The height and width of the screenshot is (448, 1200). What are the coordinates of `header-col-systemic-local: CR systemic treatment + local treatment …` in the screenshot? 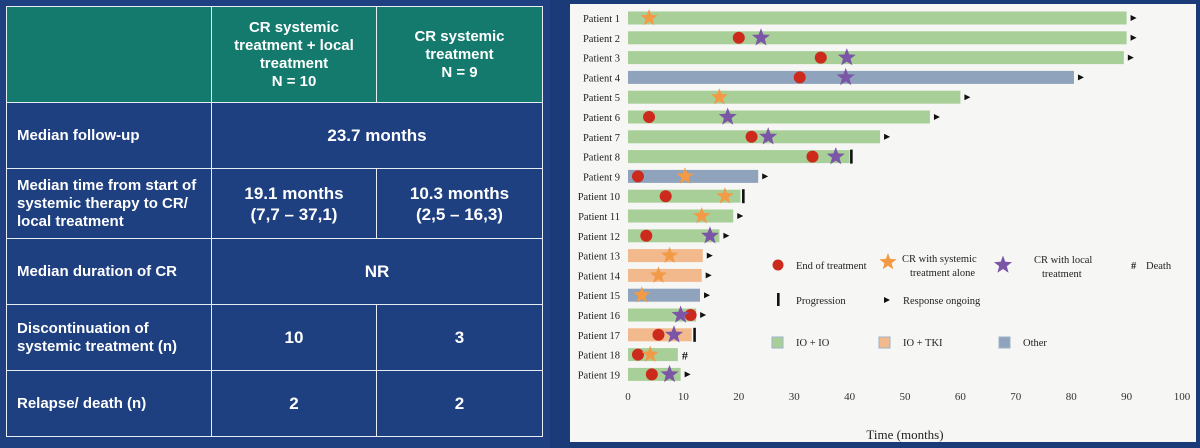 It's located at (294, 54).